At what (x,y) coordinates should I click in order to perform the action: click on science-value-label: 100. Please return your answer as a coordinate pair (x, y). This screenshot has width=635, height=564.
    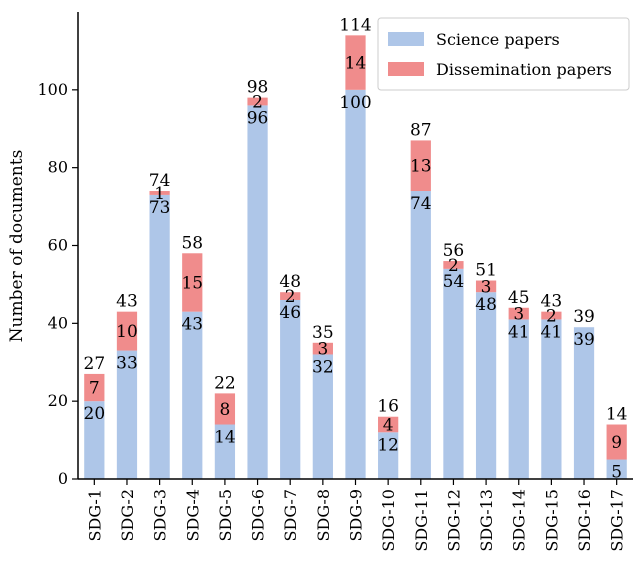
    Looking at the image, I should click on (355, 103).